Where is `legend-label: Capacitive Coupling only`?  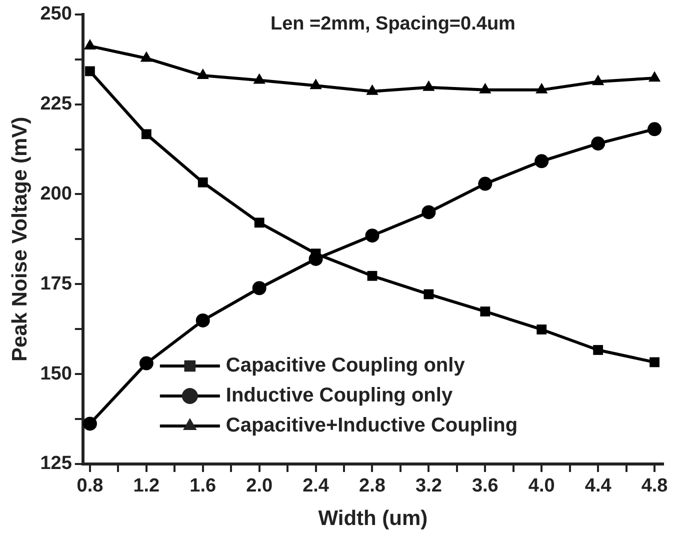
legend-label: Capacitive Coupling only is located at coordinates (346, 365).